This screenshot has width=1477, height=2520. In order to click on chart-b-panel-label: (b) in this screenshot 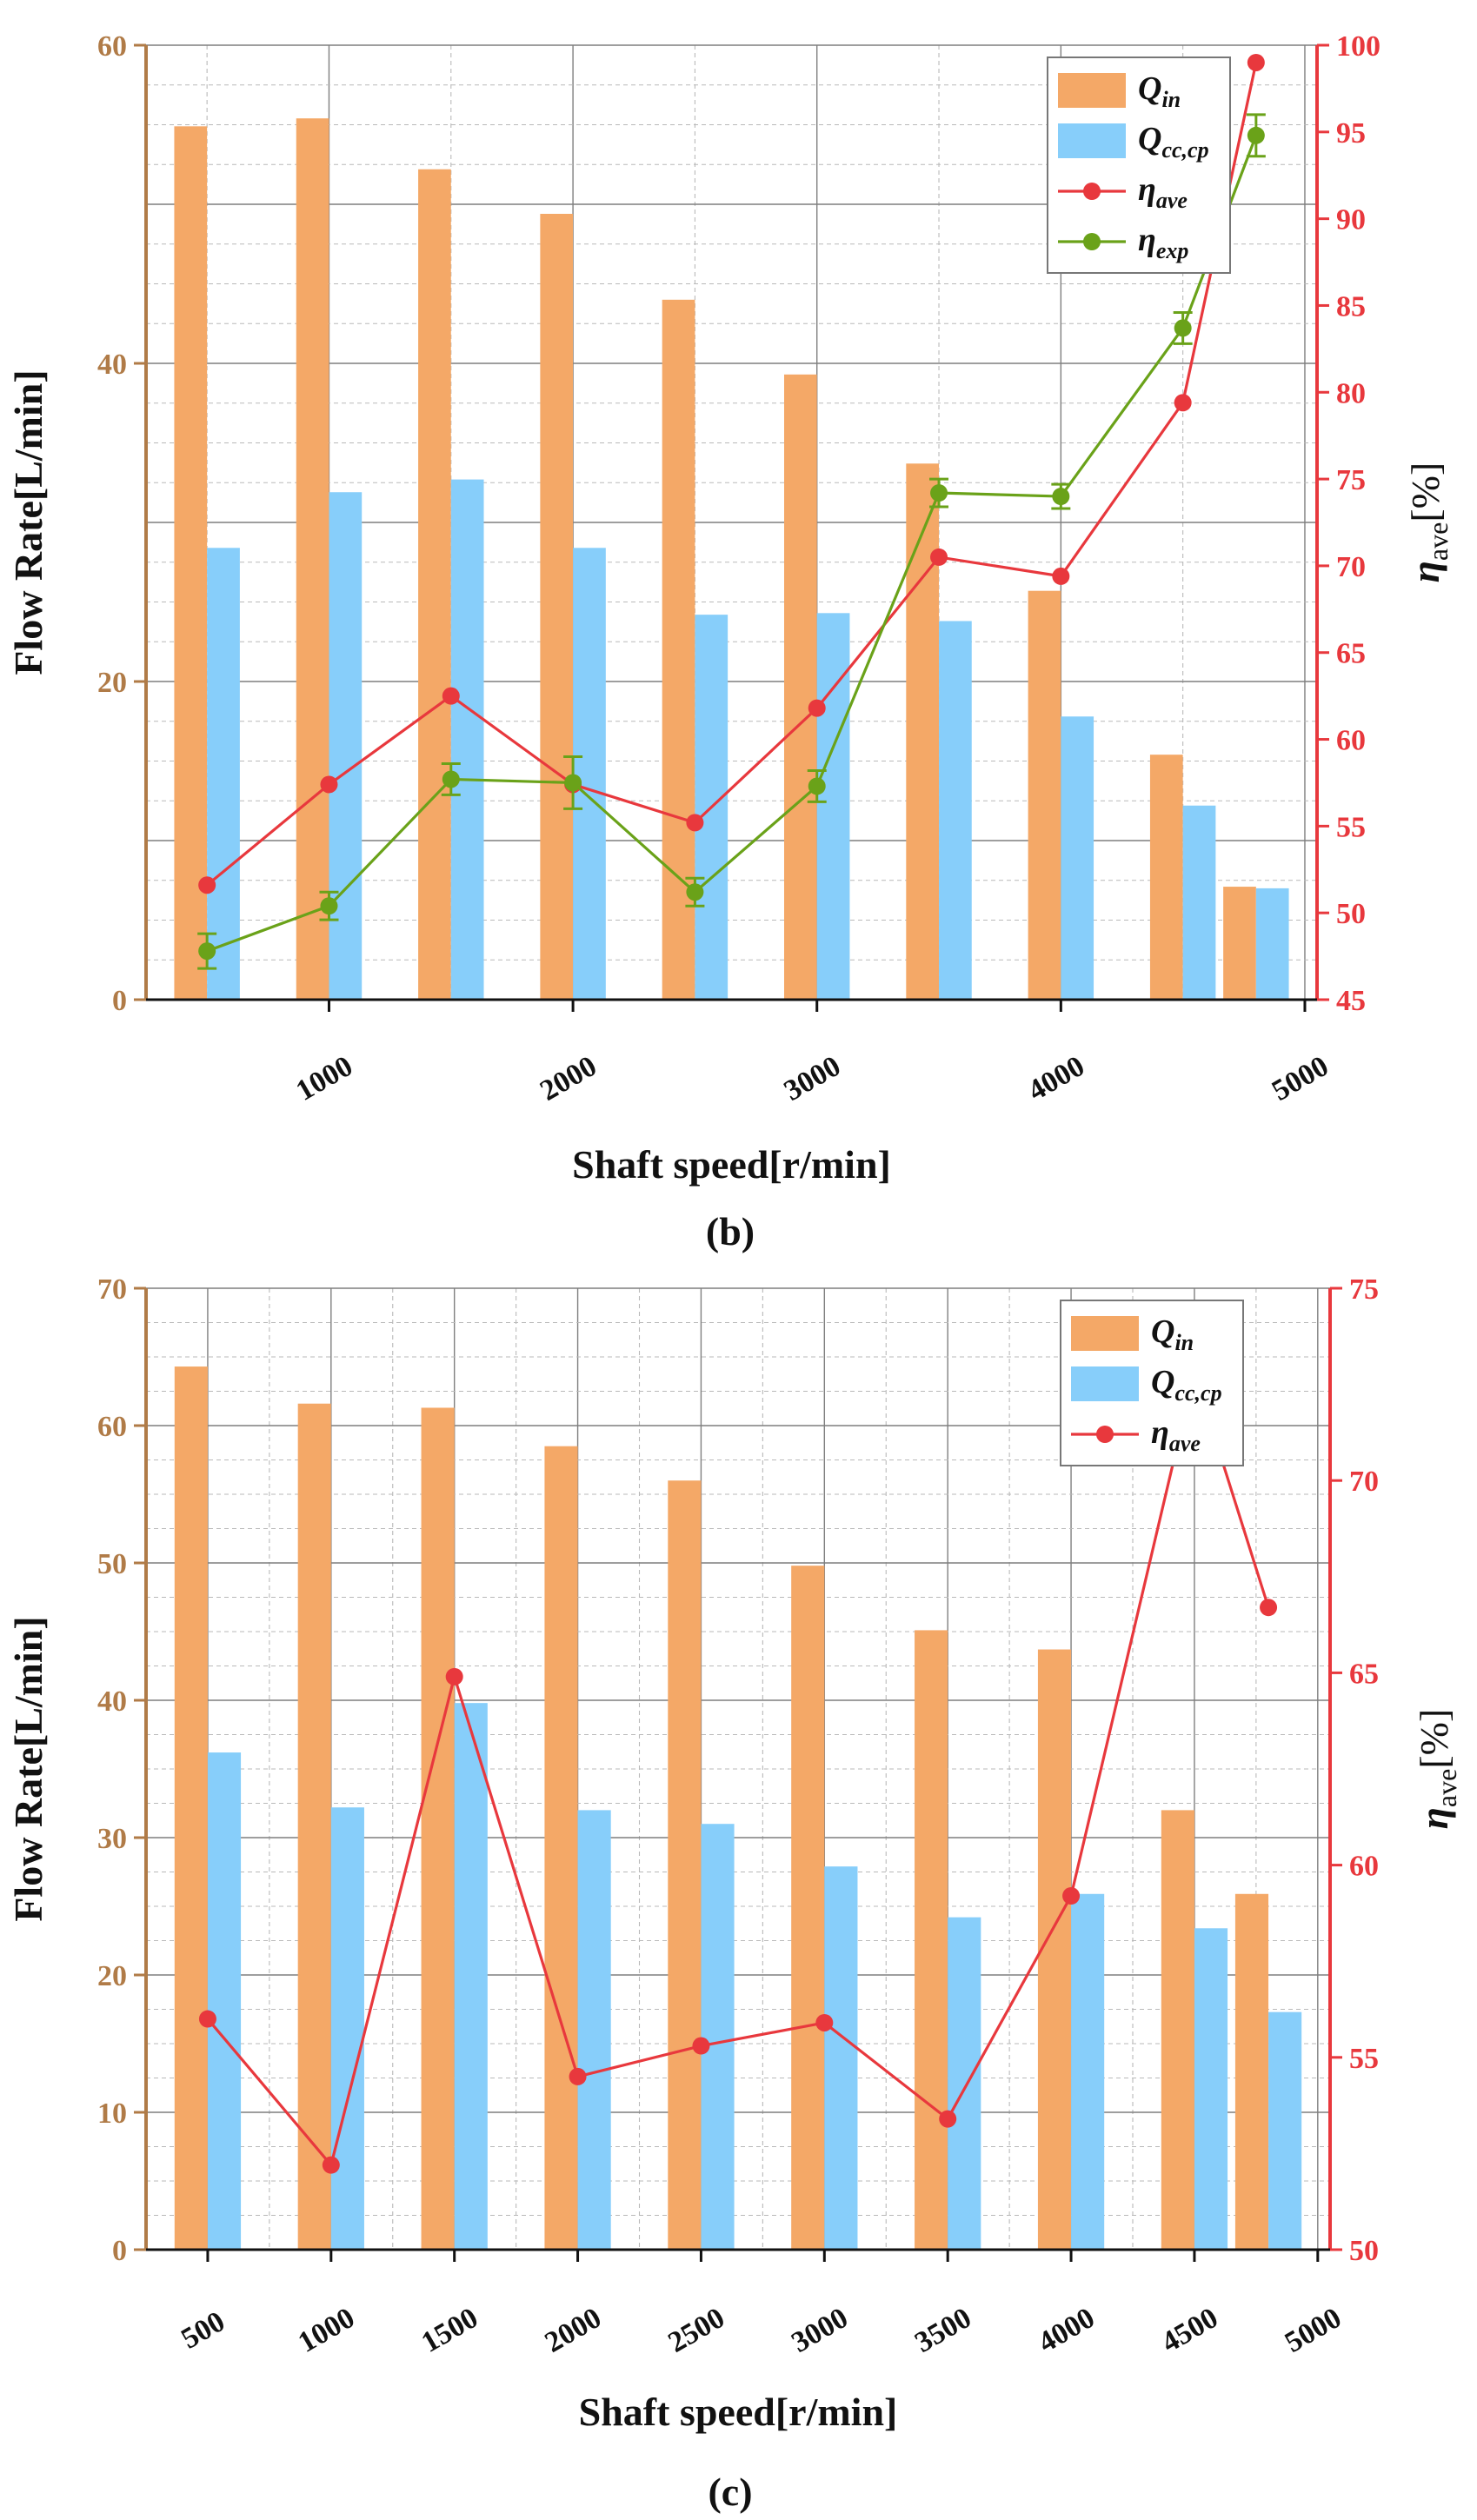, I will do `click(730, 1231)`.